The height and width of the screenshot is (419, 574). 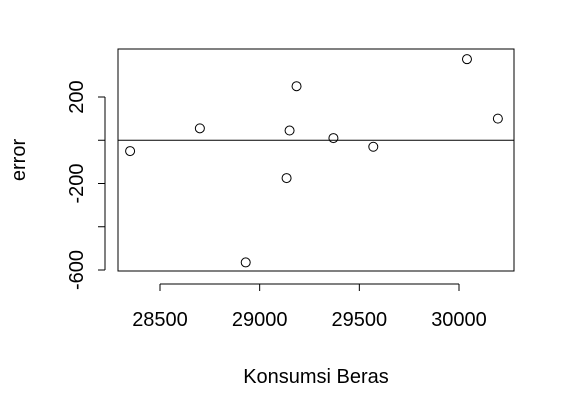 What do you see at coordinates (77, 96) in the screenshot?
I see `y-tick-label: 200` at bounding box center [77, 96].